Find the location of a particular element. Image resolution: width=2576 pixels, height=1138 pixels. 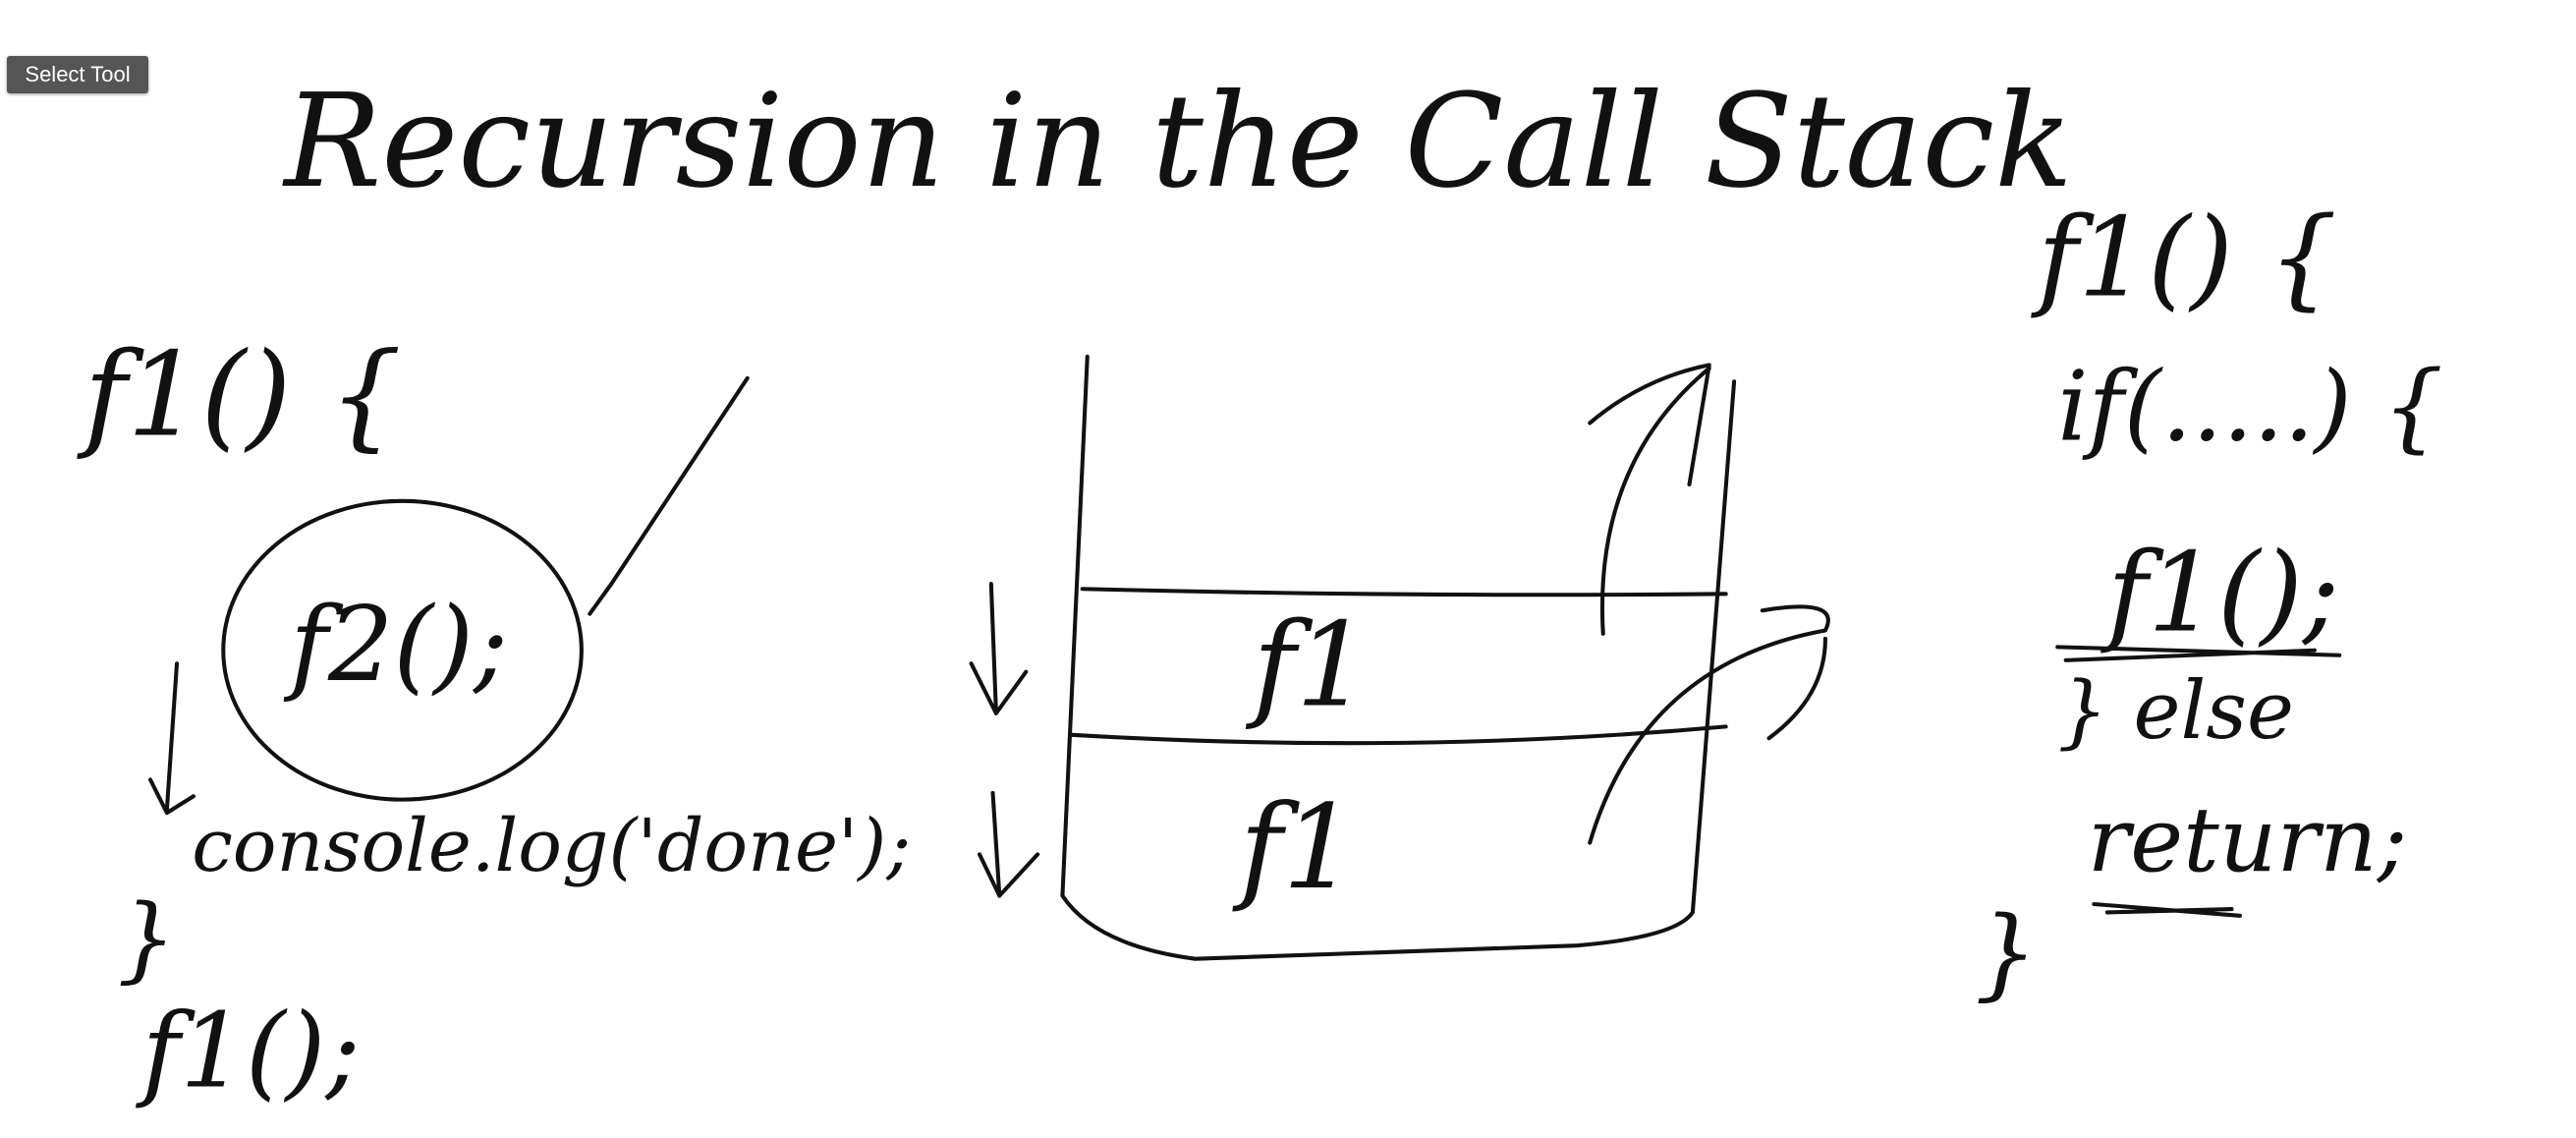

checkmark is located at coordinates (669, 495).